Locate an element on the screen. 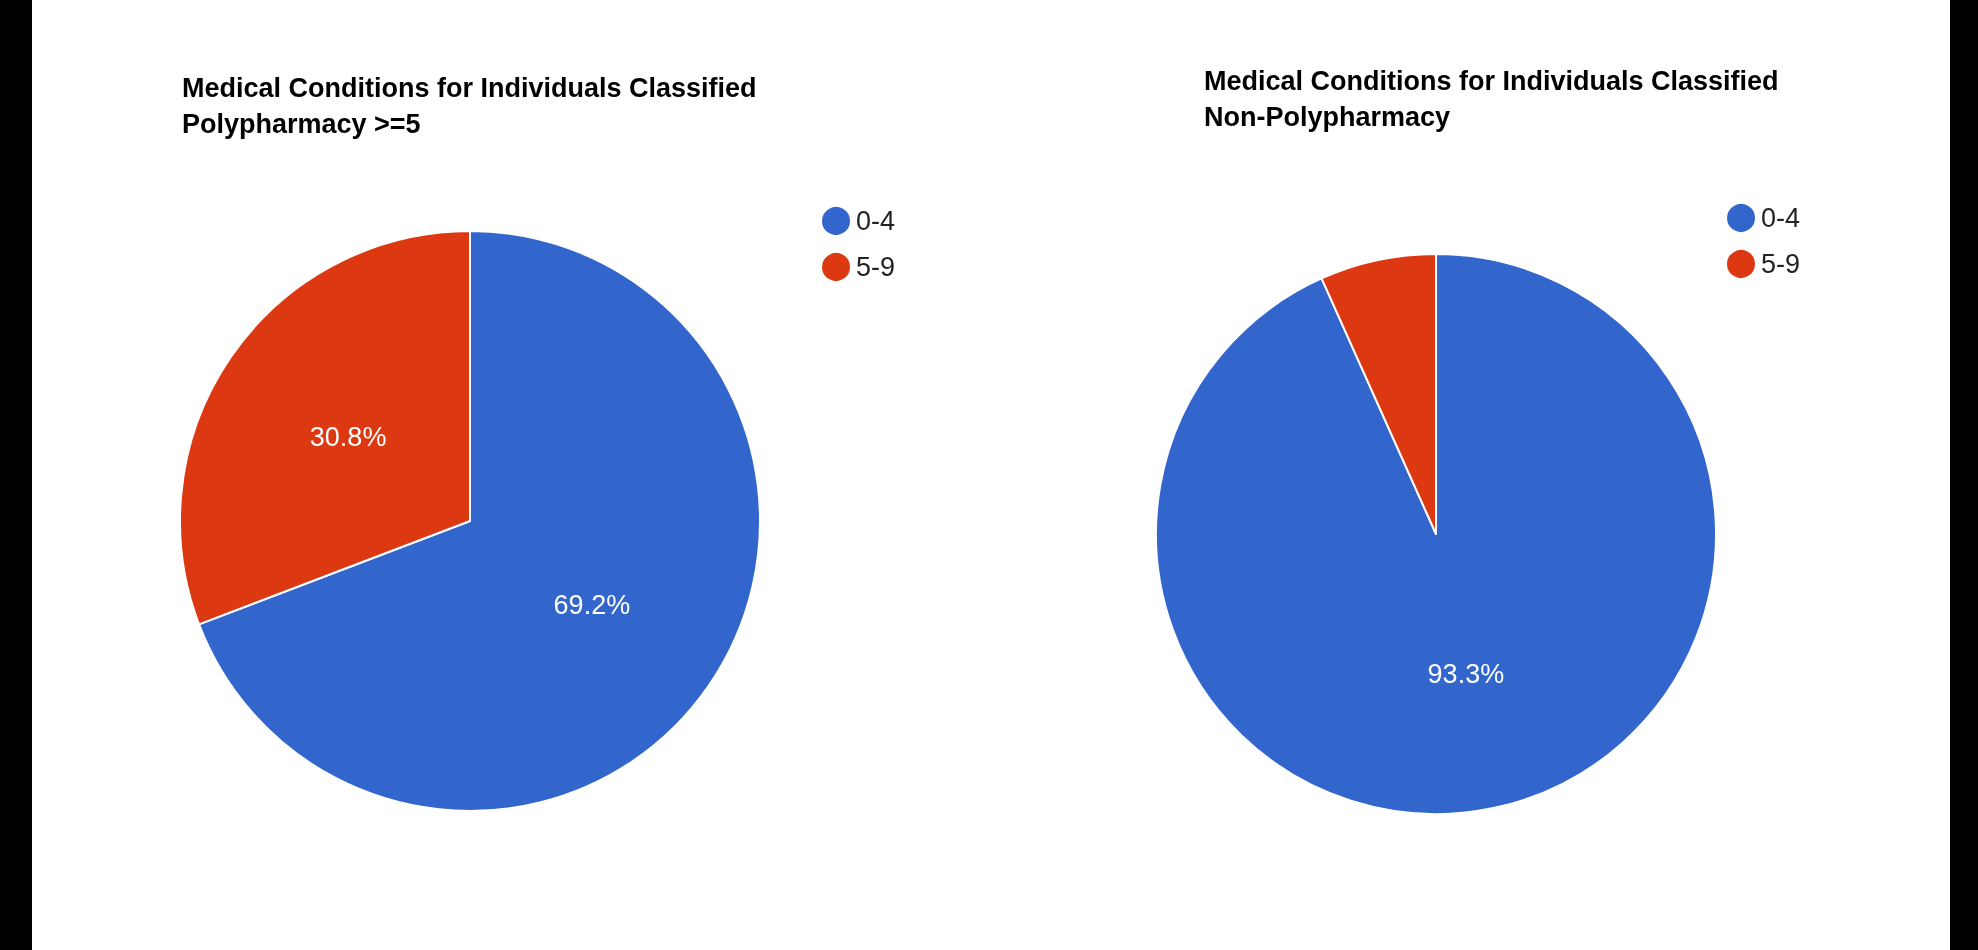  data-label: 30.8% is located at coordinates (348, 437).